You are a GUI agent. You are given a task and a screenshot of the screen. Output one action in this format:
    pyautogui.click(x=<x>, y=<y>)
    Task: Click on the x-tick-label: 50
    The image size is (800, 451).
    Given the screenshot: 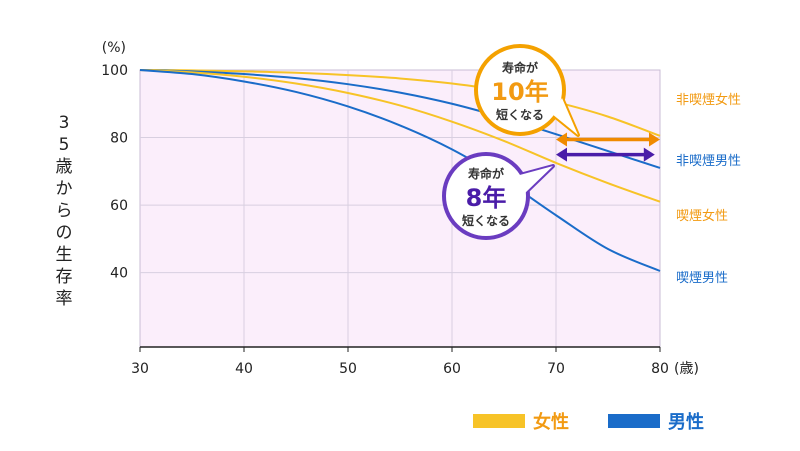 What is the action you would take?
    pyautogui.click(x=348, y=369)
    